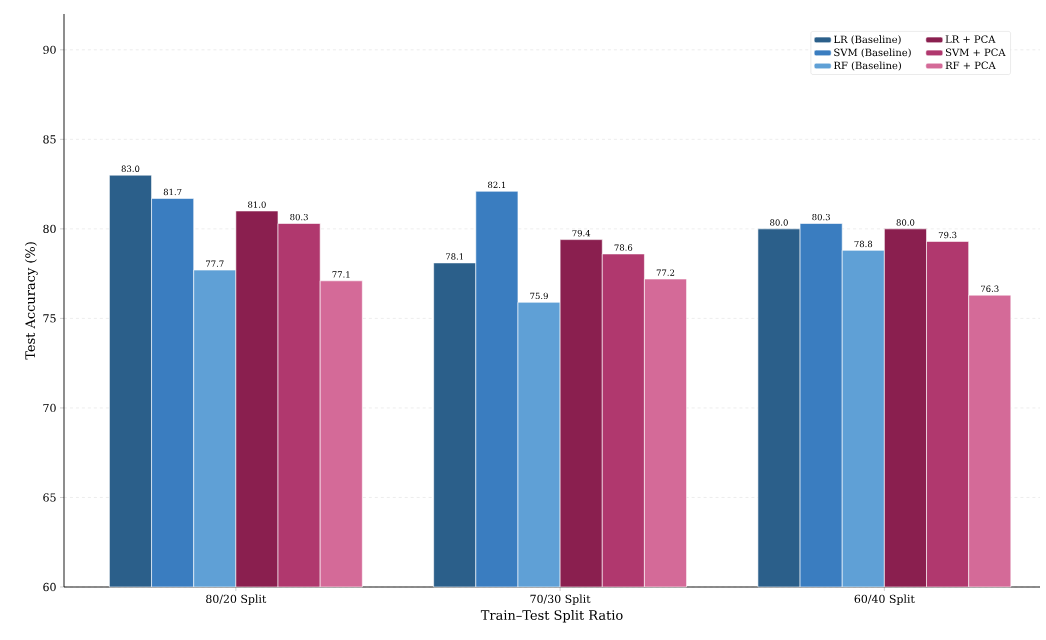 The image size is (1046, 640). Describe the element at coordinates (623, 247) in the screenshot. I see `data-label: 78.6` at that location.